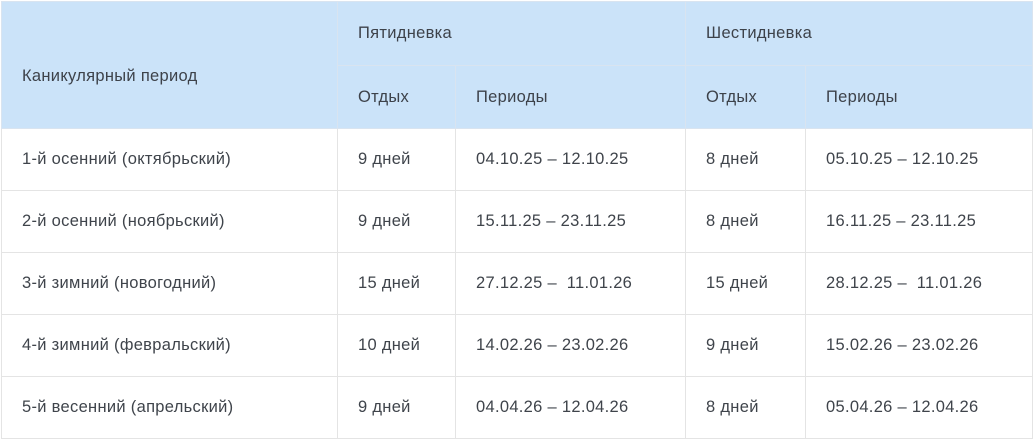 The height and width of the screenshot is (444, 1033). Describe the element at coordinates (746, 283) in the screenshot. I see `cell-six-day-rest: 15 дней` at that location.